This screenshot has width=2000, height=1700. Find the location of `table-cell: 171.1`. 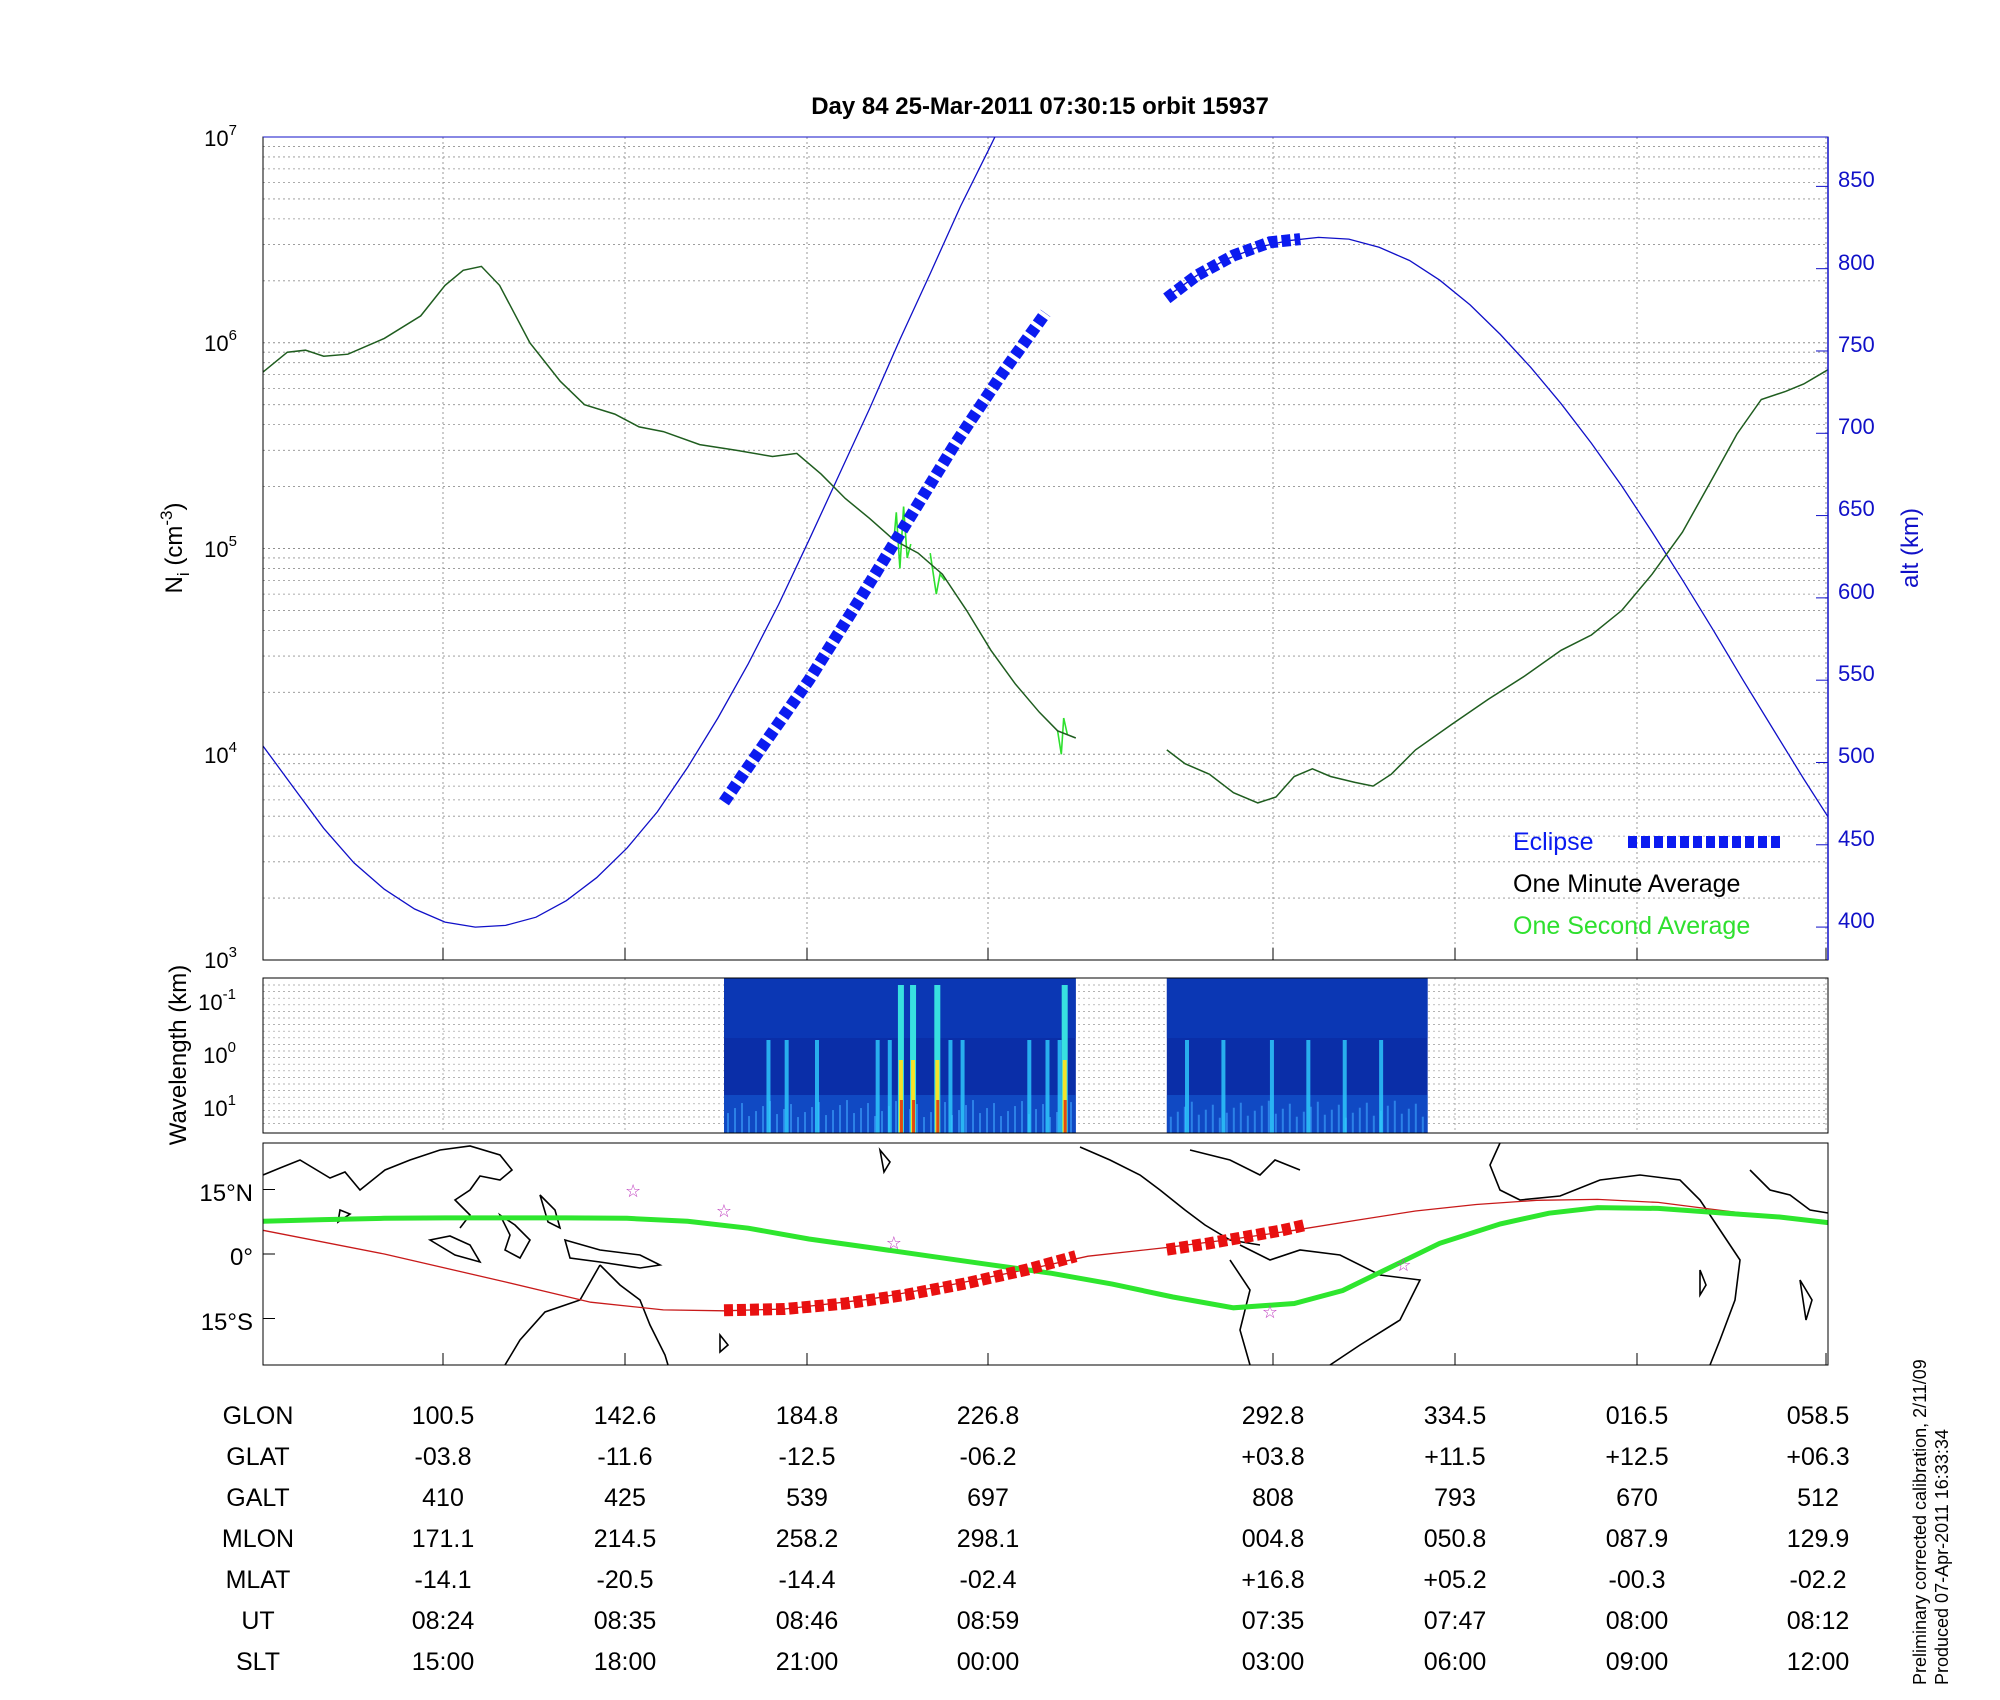

table-cell: 171.1 is located at coordinates (443, 1539).